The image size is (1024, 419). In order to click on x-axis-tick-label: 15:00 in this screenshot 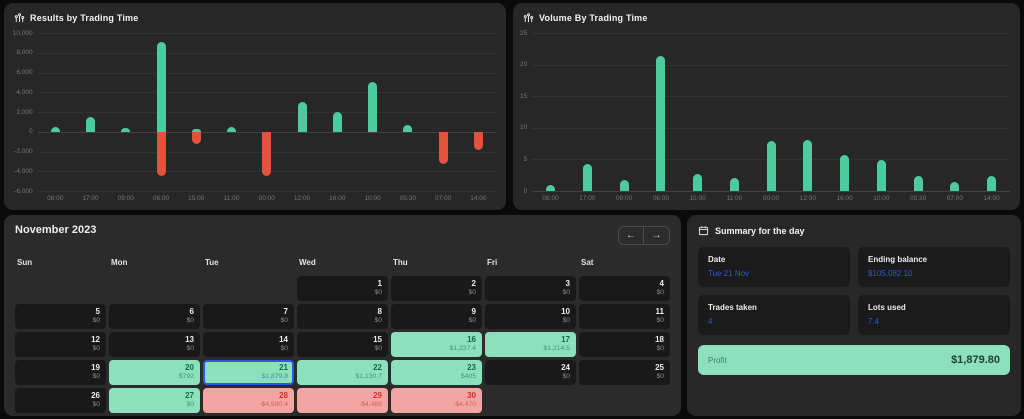, I will do `click(196, 198)`.